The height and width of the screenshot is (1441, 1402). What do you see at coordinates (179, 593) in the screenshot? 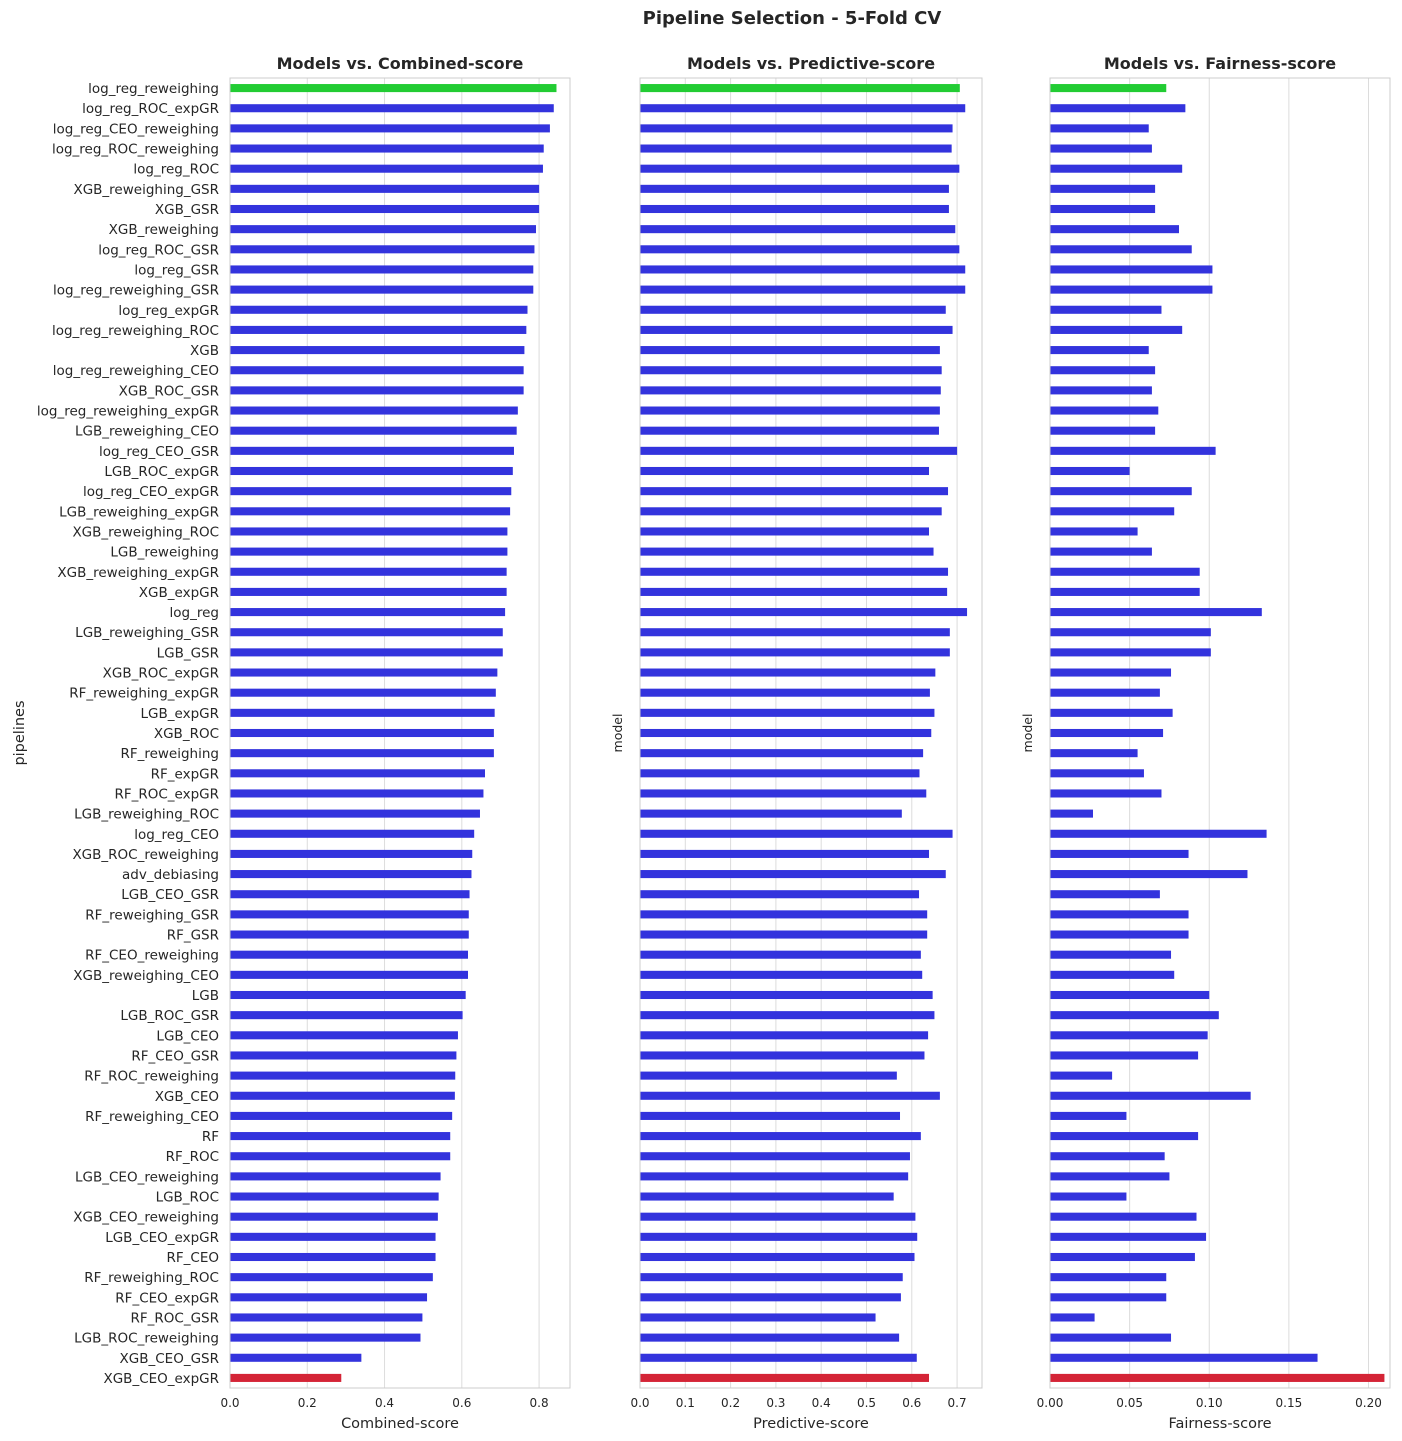
I see `category-label: XGB_expGR` at bounding box center [179, 593].